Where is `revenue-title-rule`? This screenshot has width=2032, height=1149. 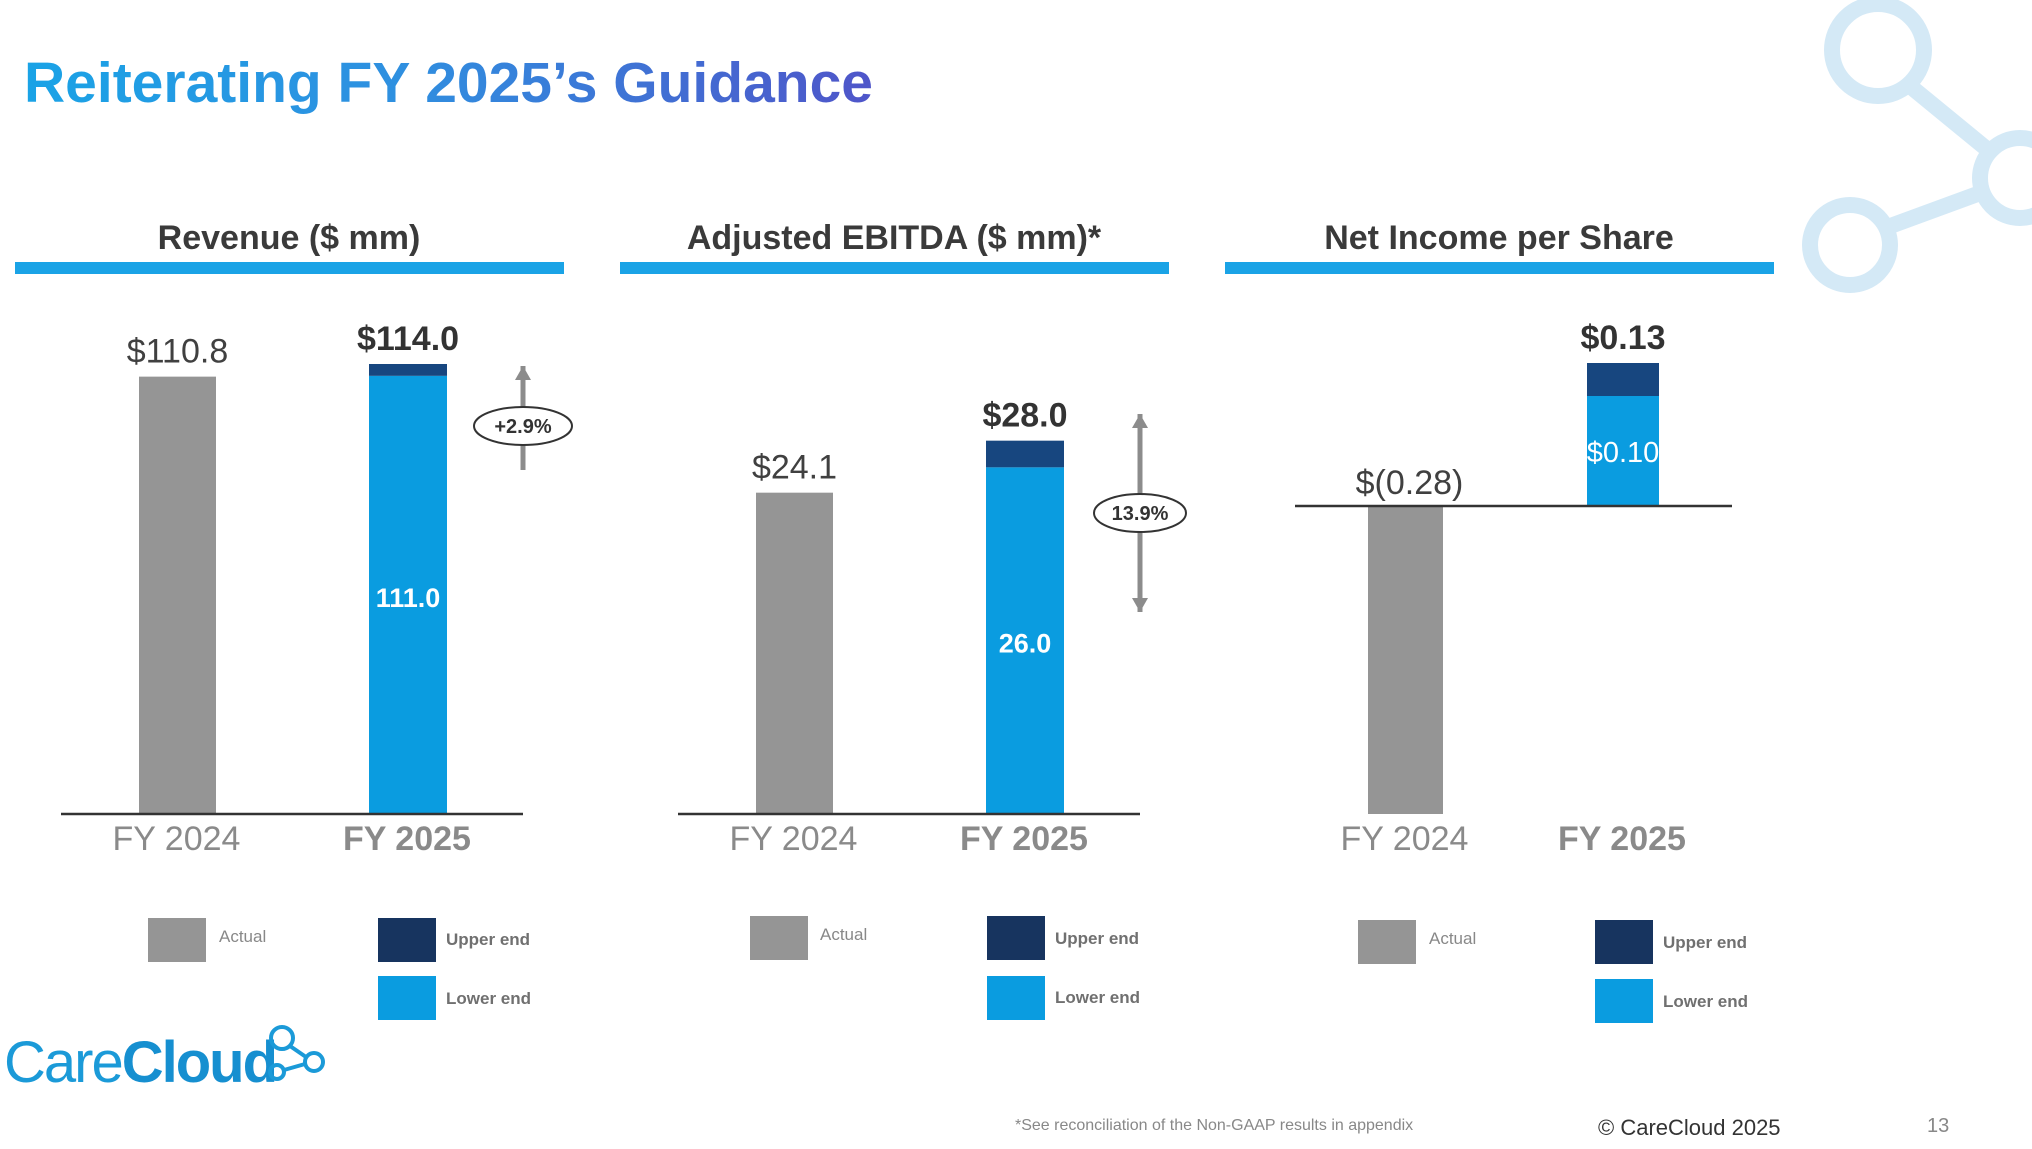 revenue-title-rule is located at coordinates (289, 268).